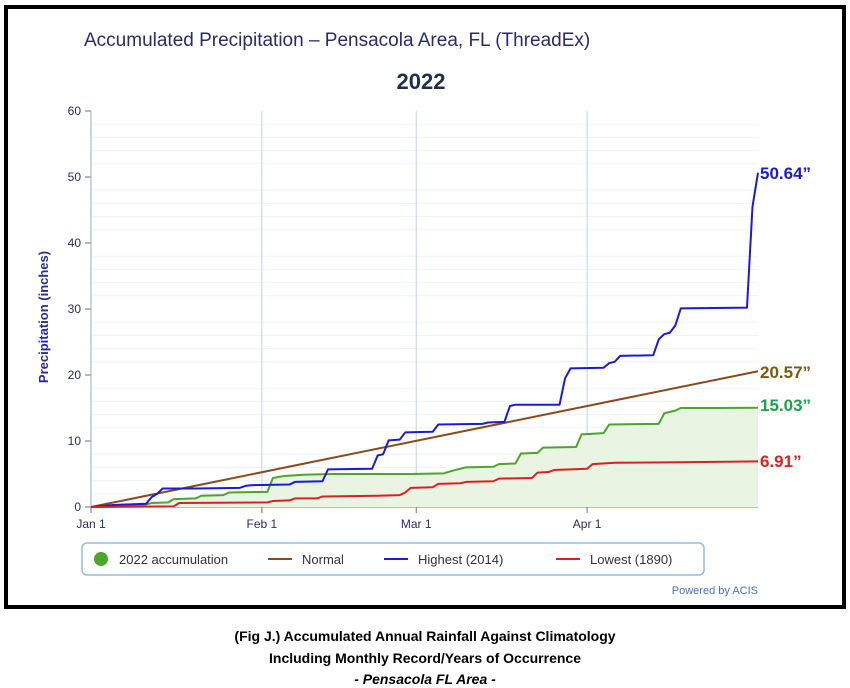 The width and height of the screenshot is (850, 688). I want to click on legend-item-label: Normal, so click(323, 559).